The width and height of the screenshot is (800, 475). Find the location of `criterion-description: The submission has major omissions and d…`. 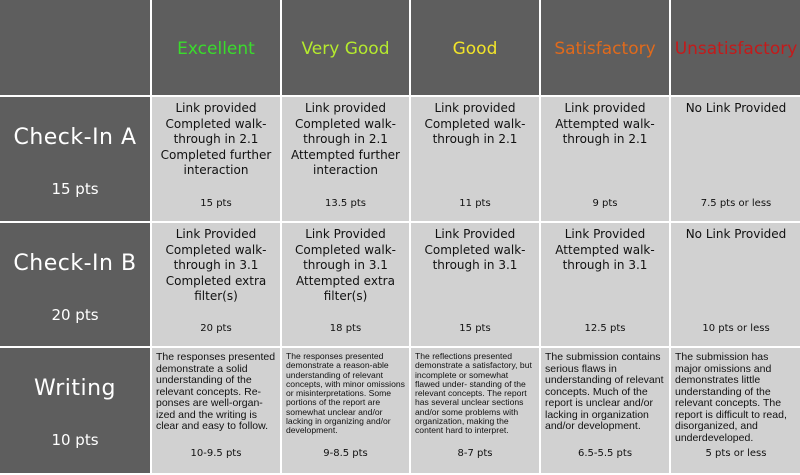

criterion-description: The submission has major omissions and d… is located at coordinates (731, 397).